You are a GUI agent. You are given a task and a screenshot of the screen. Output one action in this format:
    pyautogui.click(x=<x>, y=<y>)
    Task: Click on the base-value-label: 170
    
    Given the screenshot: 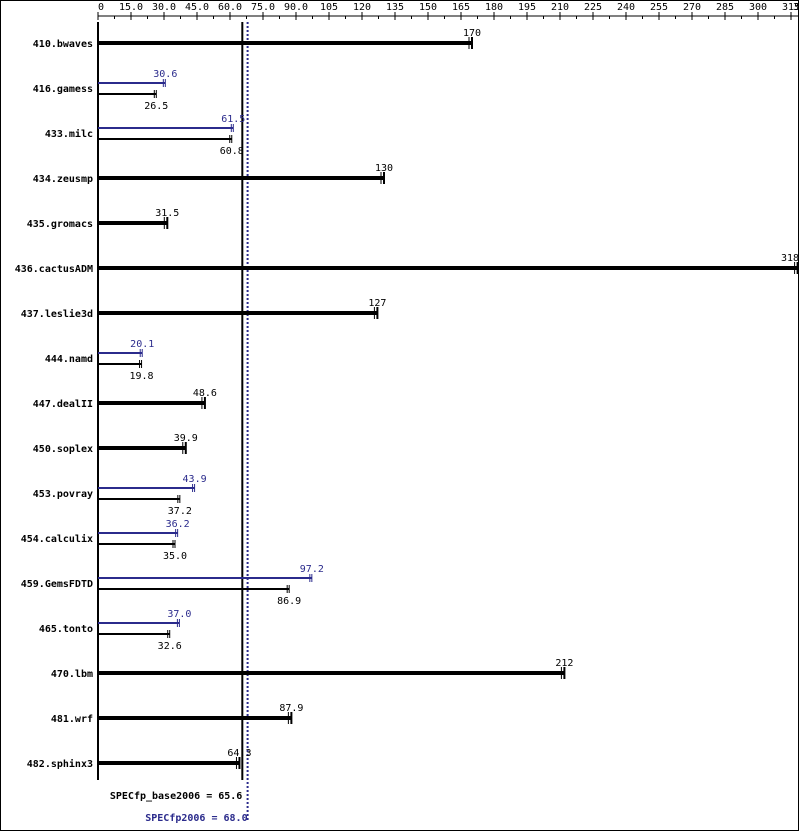 What is the action you would take?
    pyautogui.click(x=472, y=33)
    